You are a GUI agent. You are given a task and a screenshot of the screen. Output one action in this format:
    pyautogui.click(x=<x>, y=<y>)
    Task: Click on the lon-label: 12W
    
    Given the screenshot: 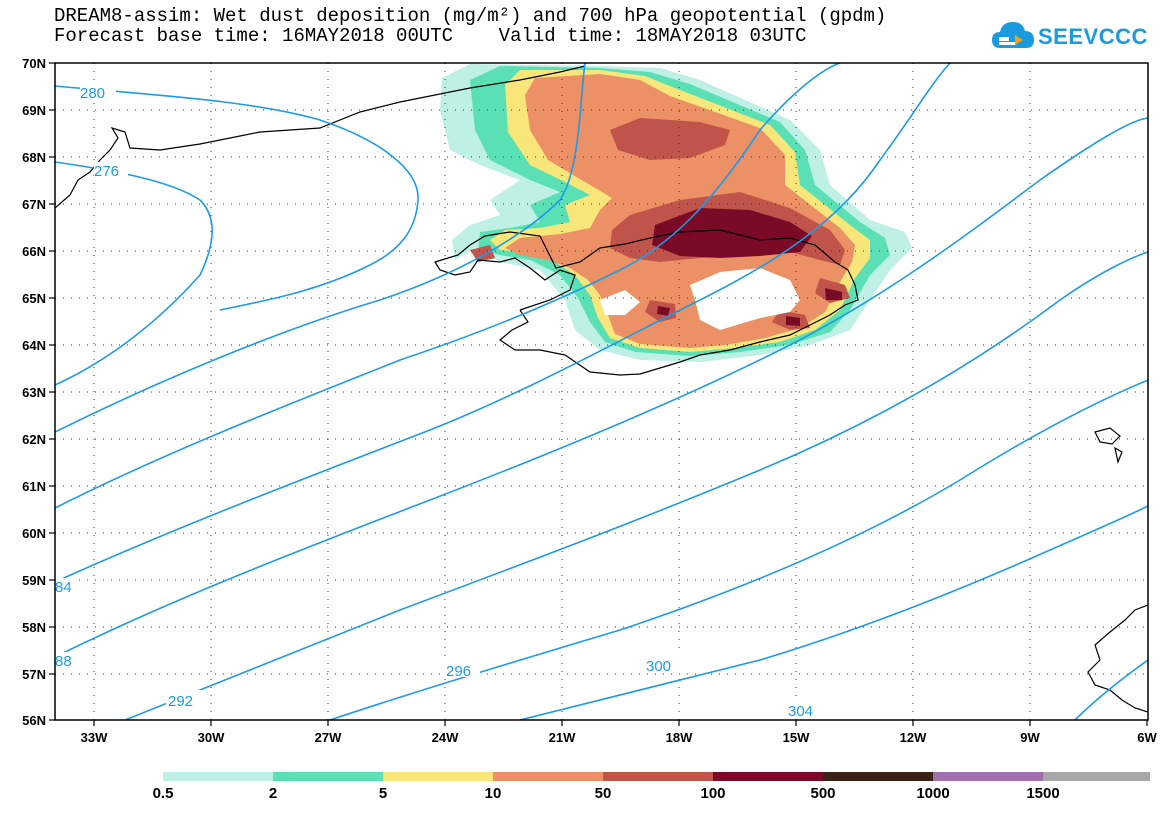 What is the action you would take?
    pyautogui.click(x=913, y=737)
    